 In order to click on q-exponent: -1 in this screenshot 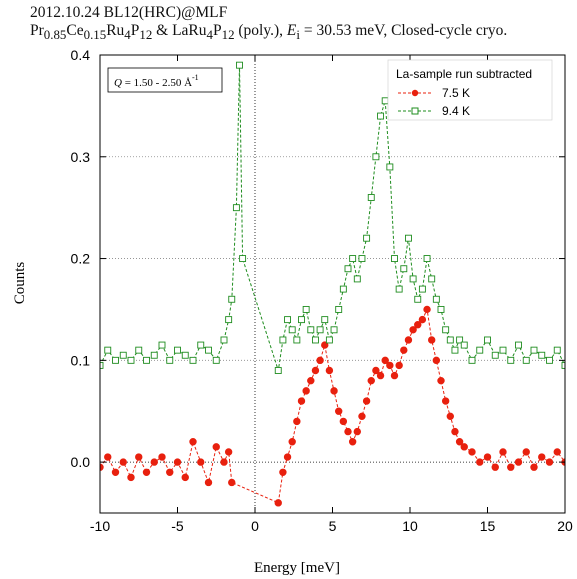, I will do `click(195, 77)`.